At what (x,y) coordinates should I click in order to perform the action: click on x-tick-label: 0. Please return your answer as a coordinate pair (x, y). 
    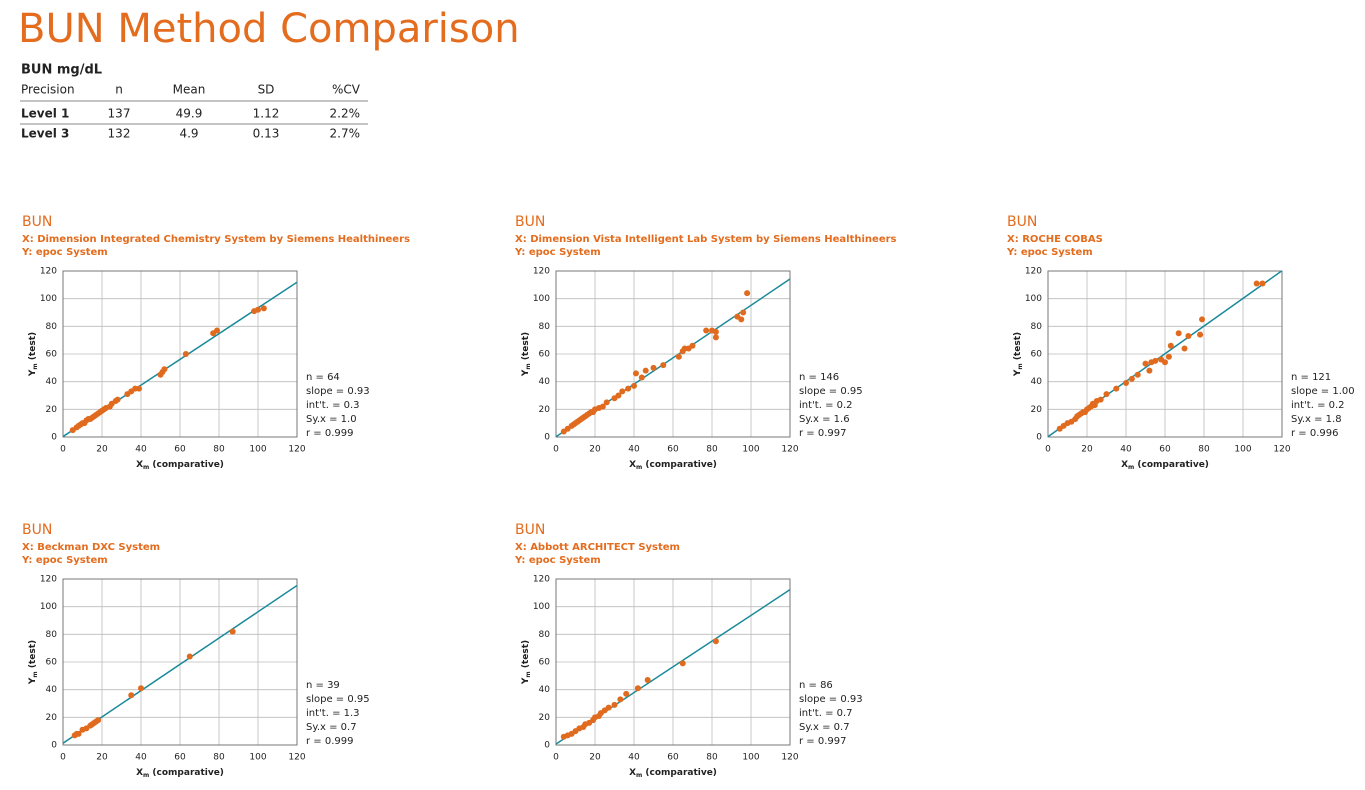
    Looking at the image, I should click on (556, 758).